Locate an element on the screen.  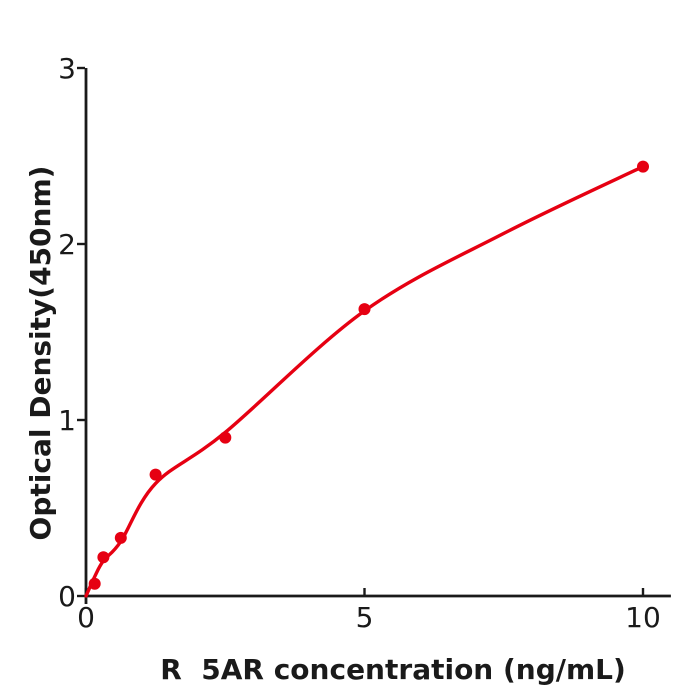
y-axis-title: Optical Density(450nm) is located at coordinates (40, 353).